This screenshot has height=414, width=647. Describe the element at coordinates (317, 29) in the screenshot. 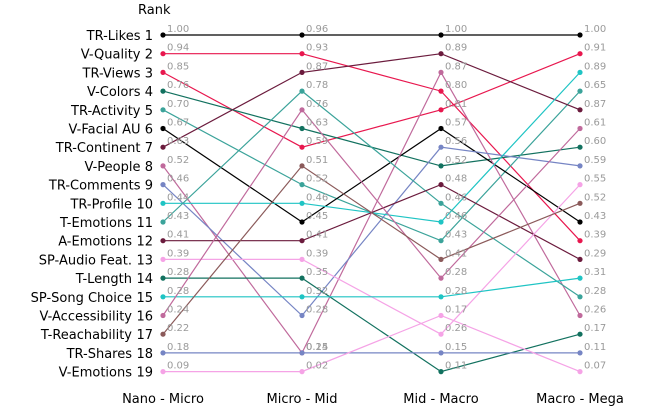

I see `value-label-tr-likes-2: 0.96` at that location.